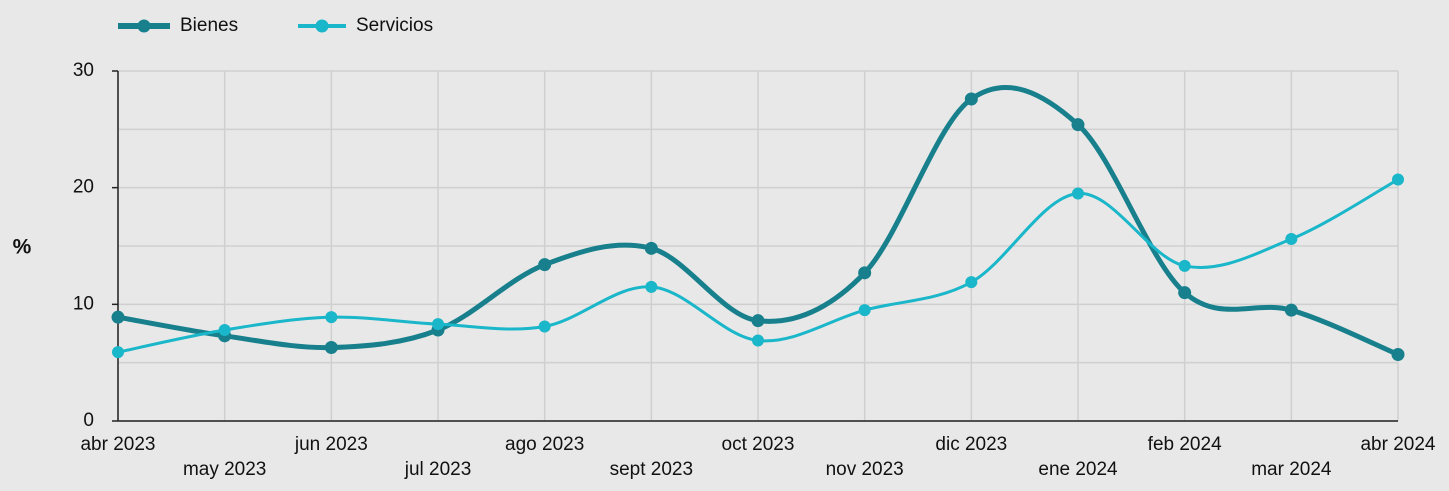  Describe the element at coordinates (651, 469) in the screenshot. I see `x-tick-label: sept 2023` at that location.